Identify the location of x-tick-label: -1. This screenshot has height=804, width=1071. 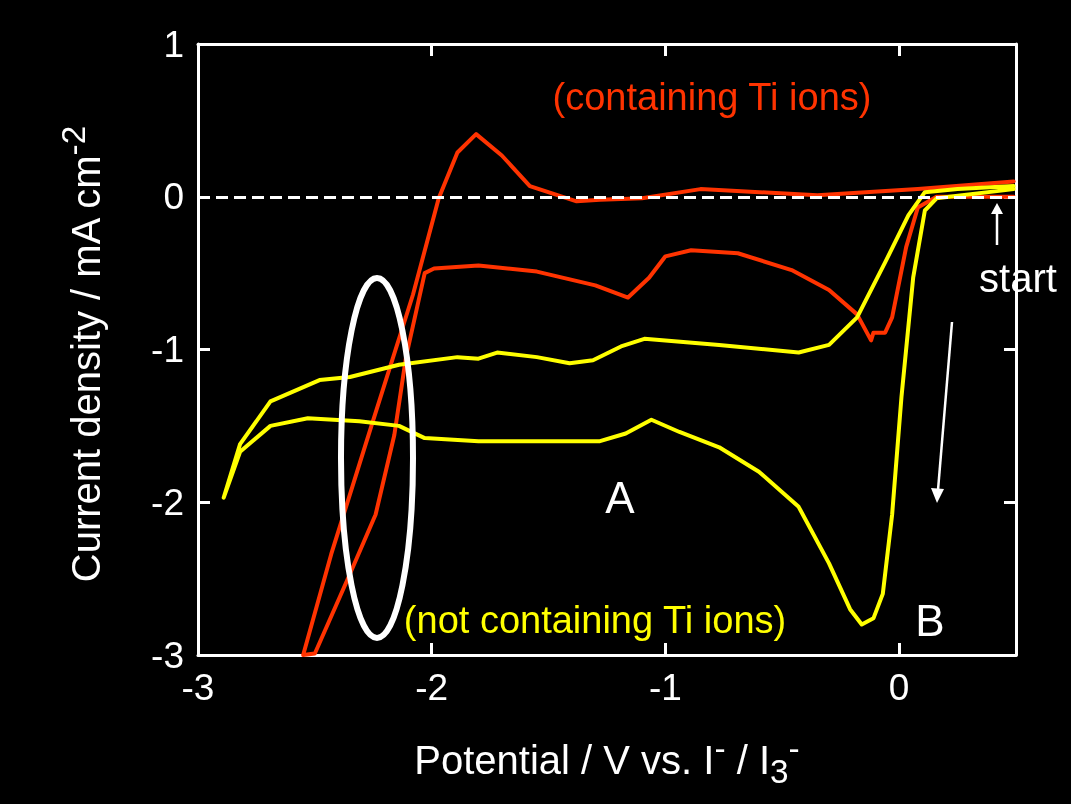
(665, 687).